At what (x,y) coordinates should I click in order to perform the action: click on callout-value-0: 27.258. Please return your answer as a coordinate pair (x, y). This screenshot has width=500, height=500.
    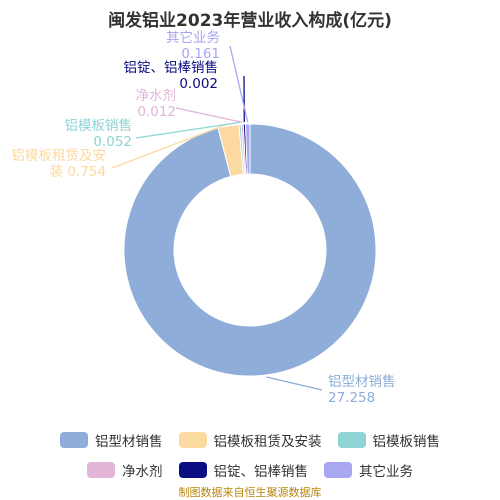
    Looking at the image, I should click on (351, 398).